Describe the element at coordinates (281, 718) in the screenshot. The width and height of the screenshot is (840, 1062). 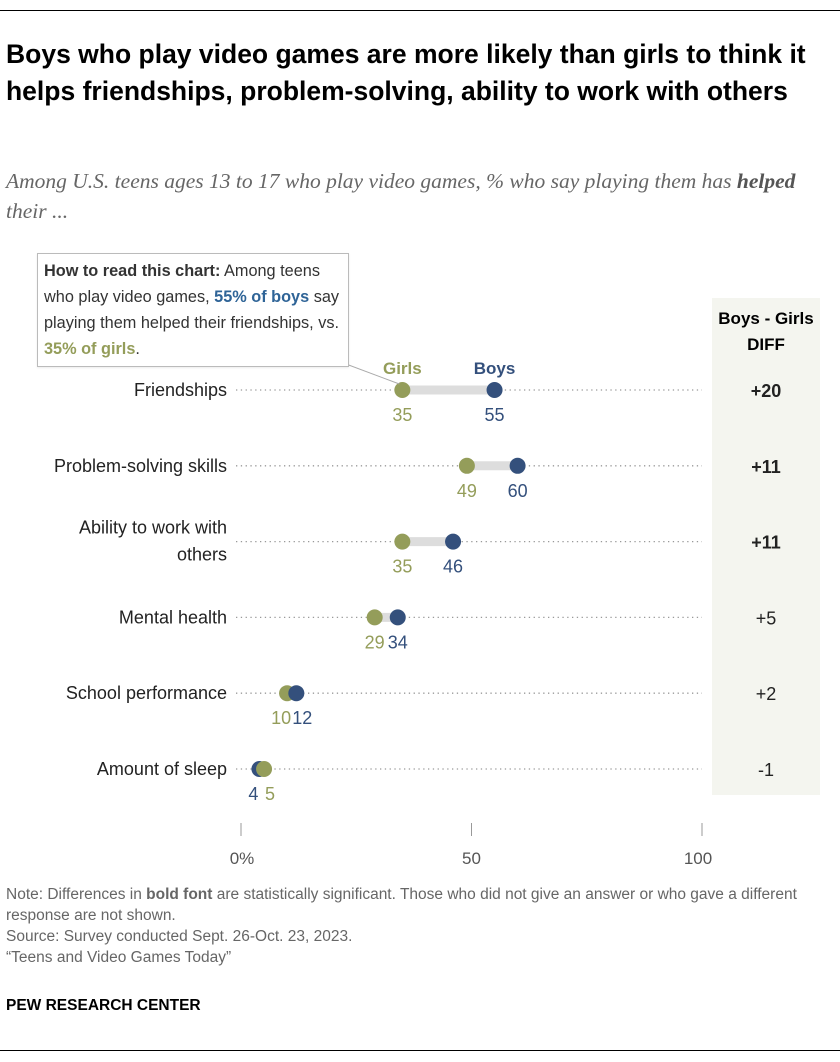
I see `girls-value: 10` at that location.